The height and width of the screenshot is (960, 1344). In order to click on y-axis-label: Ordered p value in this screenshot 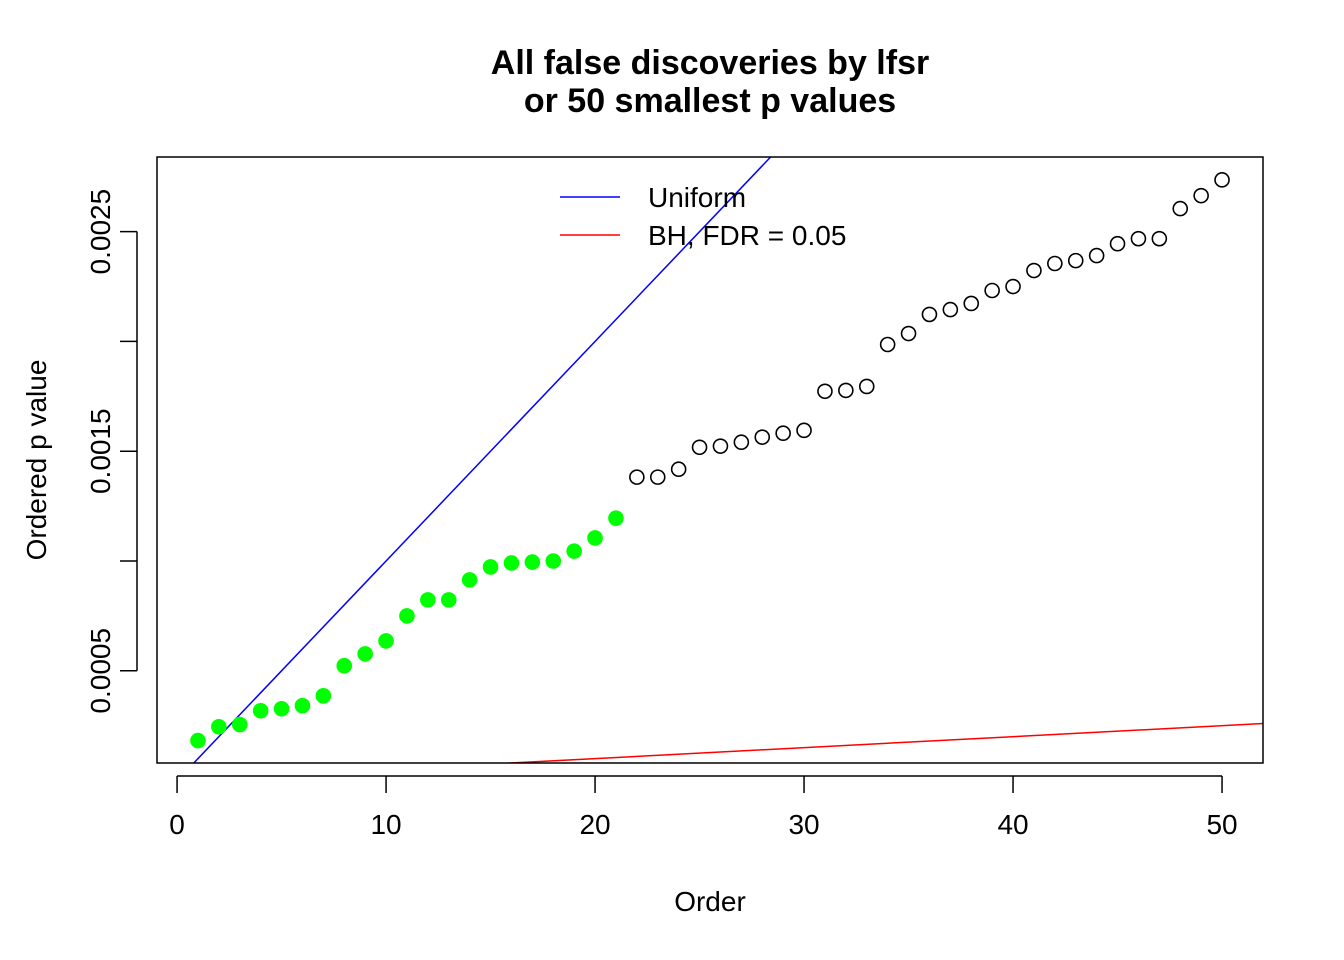, I will do `click(36, 460)`.